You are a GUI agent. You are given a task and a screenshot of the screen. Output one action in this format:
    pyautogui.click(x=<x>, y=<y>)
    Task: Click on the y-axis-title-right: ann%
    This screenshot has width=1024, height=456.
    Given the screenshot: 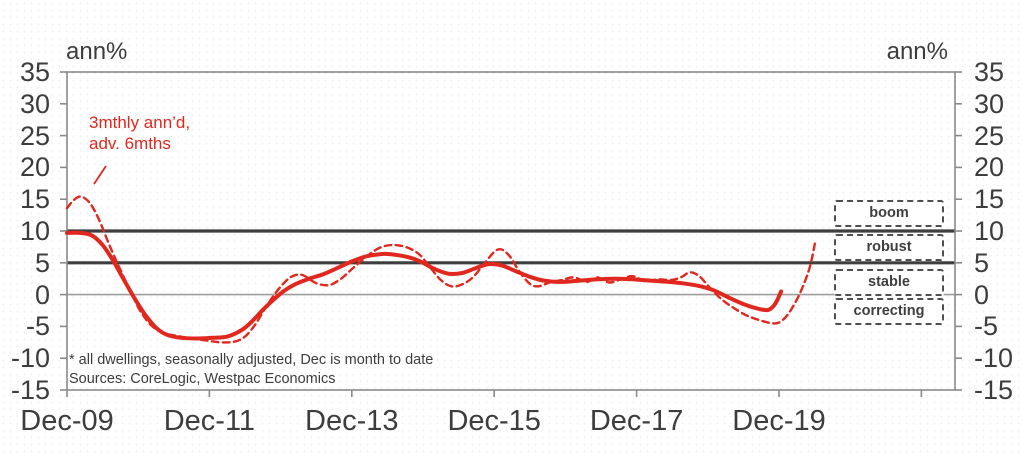 What is the action you would take?
    pyautogui.click(x=917, y=51)
    